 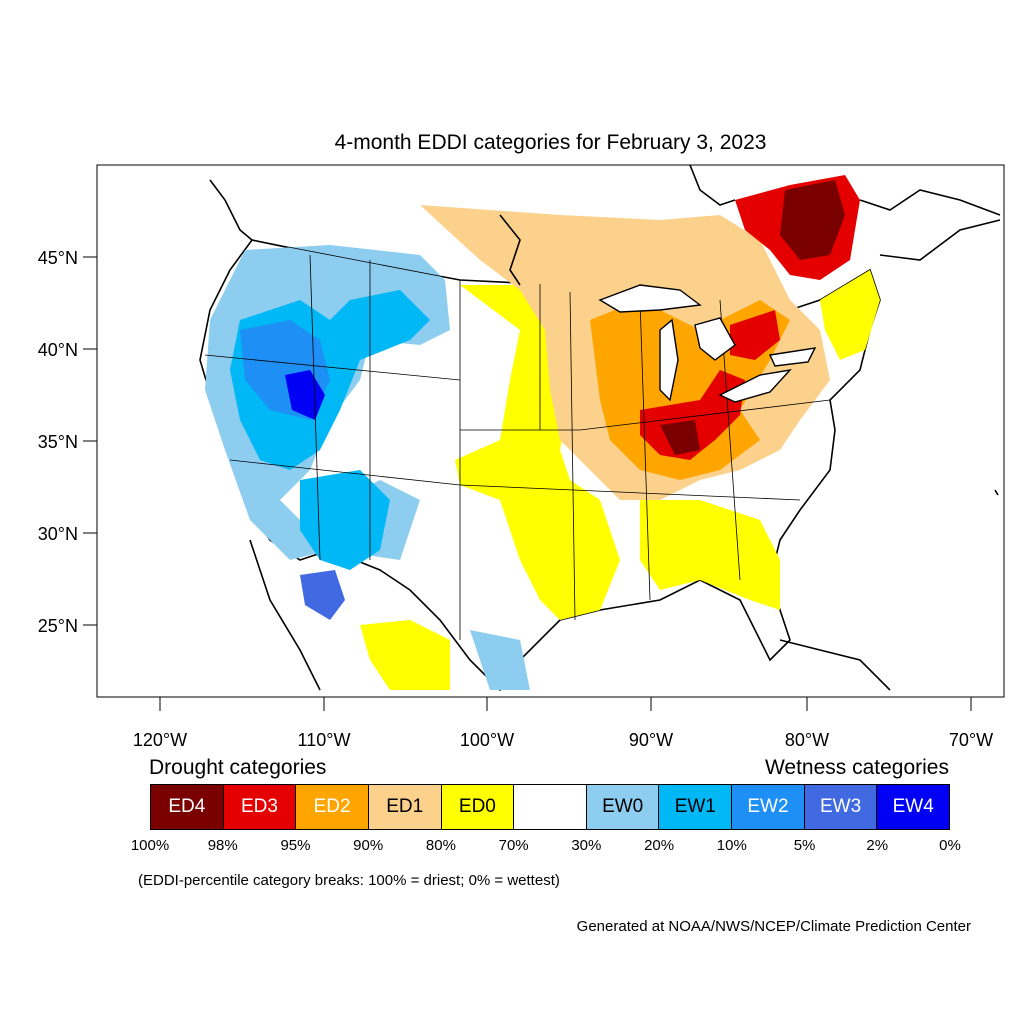 What do you see at coordinates (850, 315) in the screenshot?
I see `ed0-northeast` at bounding box center [850, 315].